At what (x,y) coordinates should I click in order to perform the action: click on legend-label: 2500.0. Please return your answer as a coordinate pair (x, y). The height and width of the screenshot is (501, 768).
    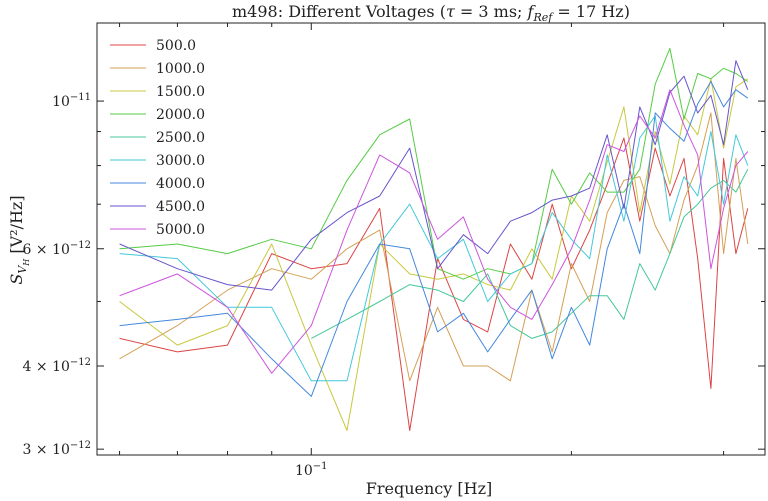
    Looking at the image, I should click on (180, 138).